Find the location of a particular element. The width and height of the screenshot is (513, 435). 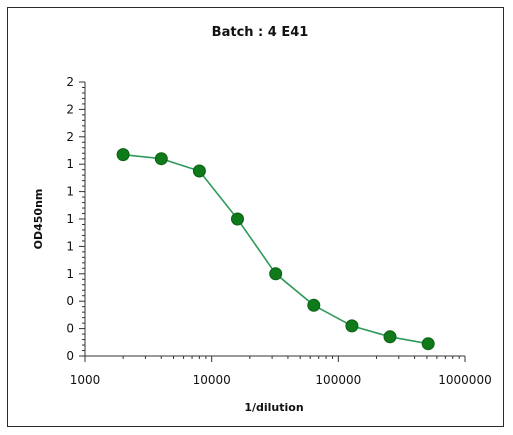

x-tick-label: 1000000 is located at coordinates (464, 380).